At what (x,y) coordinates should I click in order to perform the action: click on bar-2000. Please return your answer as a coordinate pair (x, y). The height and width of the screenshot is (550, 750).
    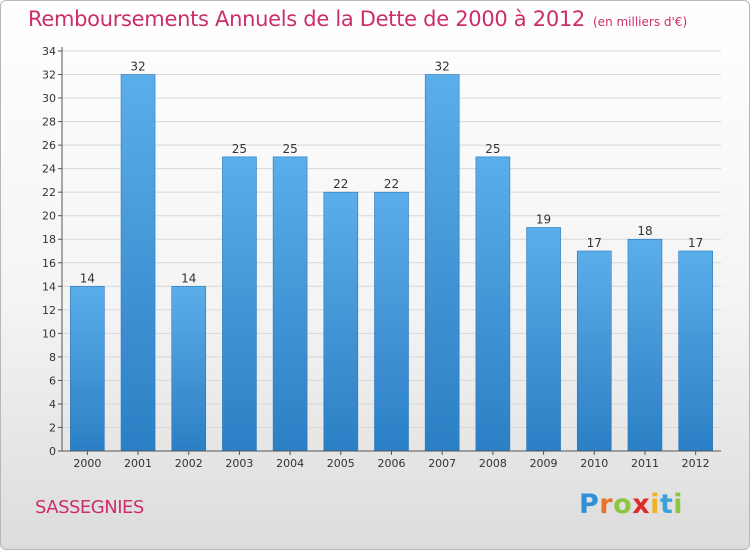
    Looking at the image, I should click on (87, 368).